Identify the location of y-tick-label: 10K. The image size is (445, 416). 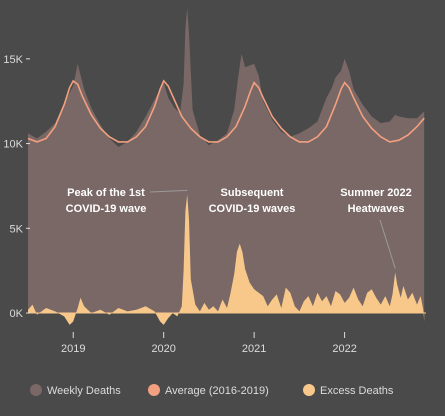
(13, 145).